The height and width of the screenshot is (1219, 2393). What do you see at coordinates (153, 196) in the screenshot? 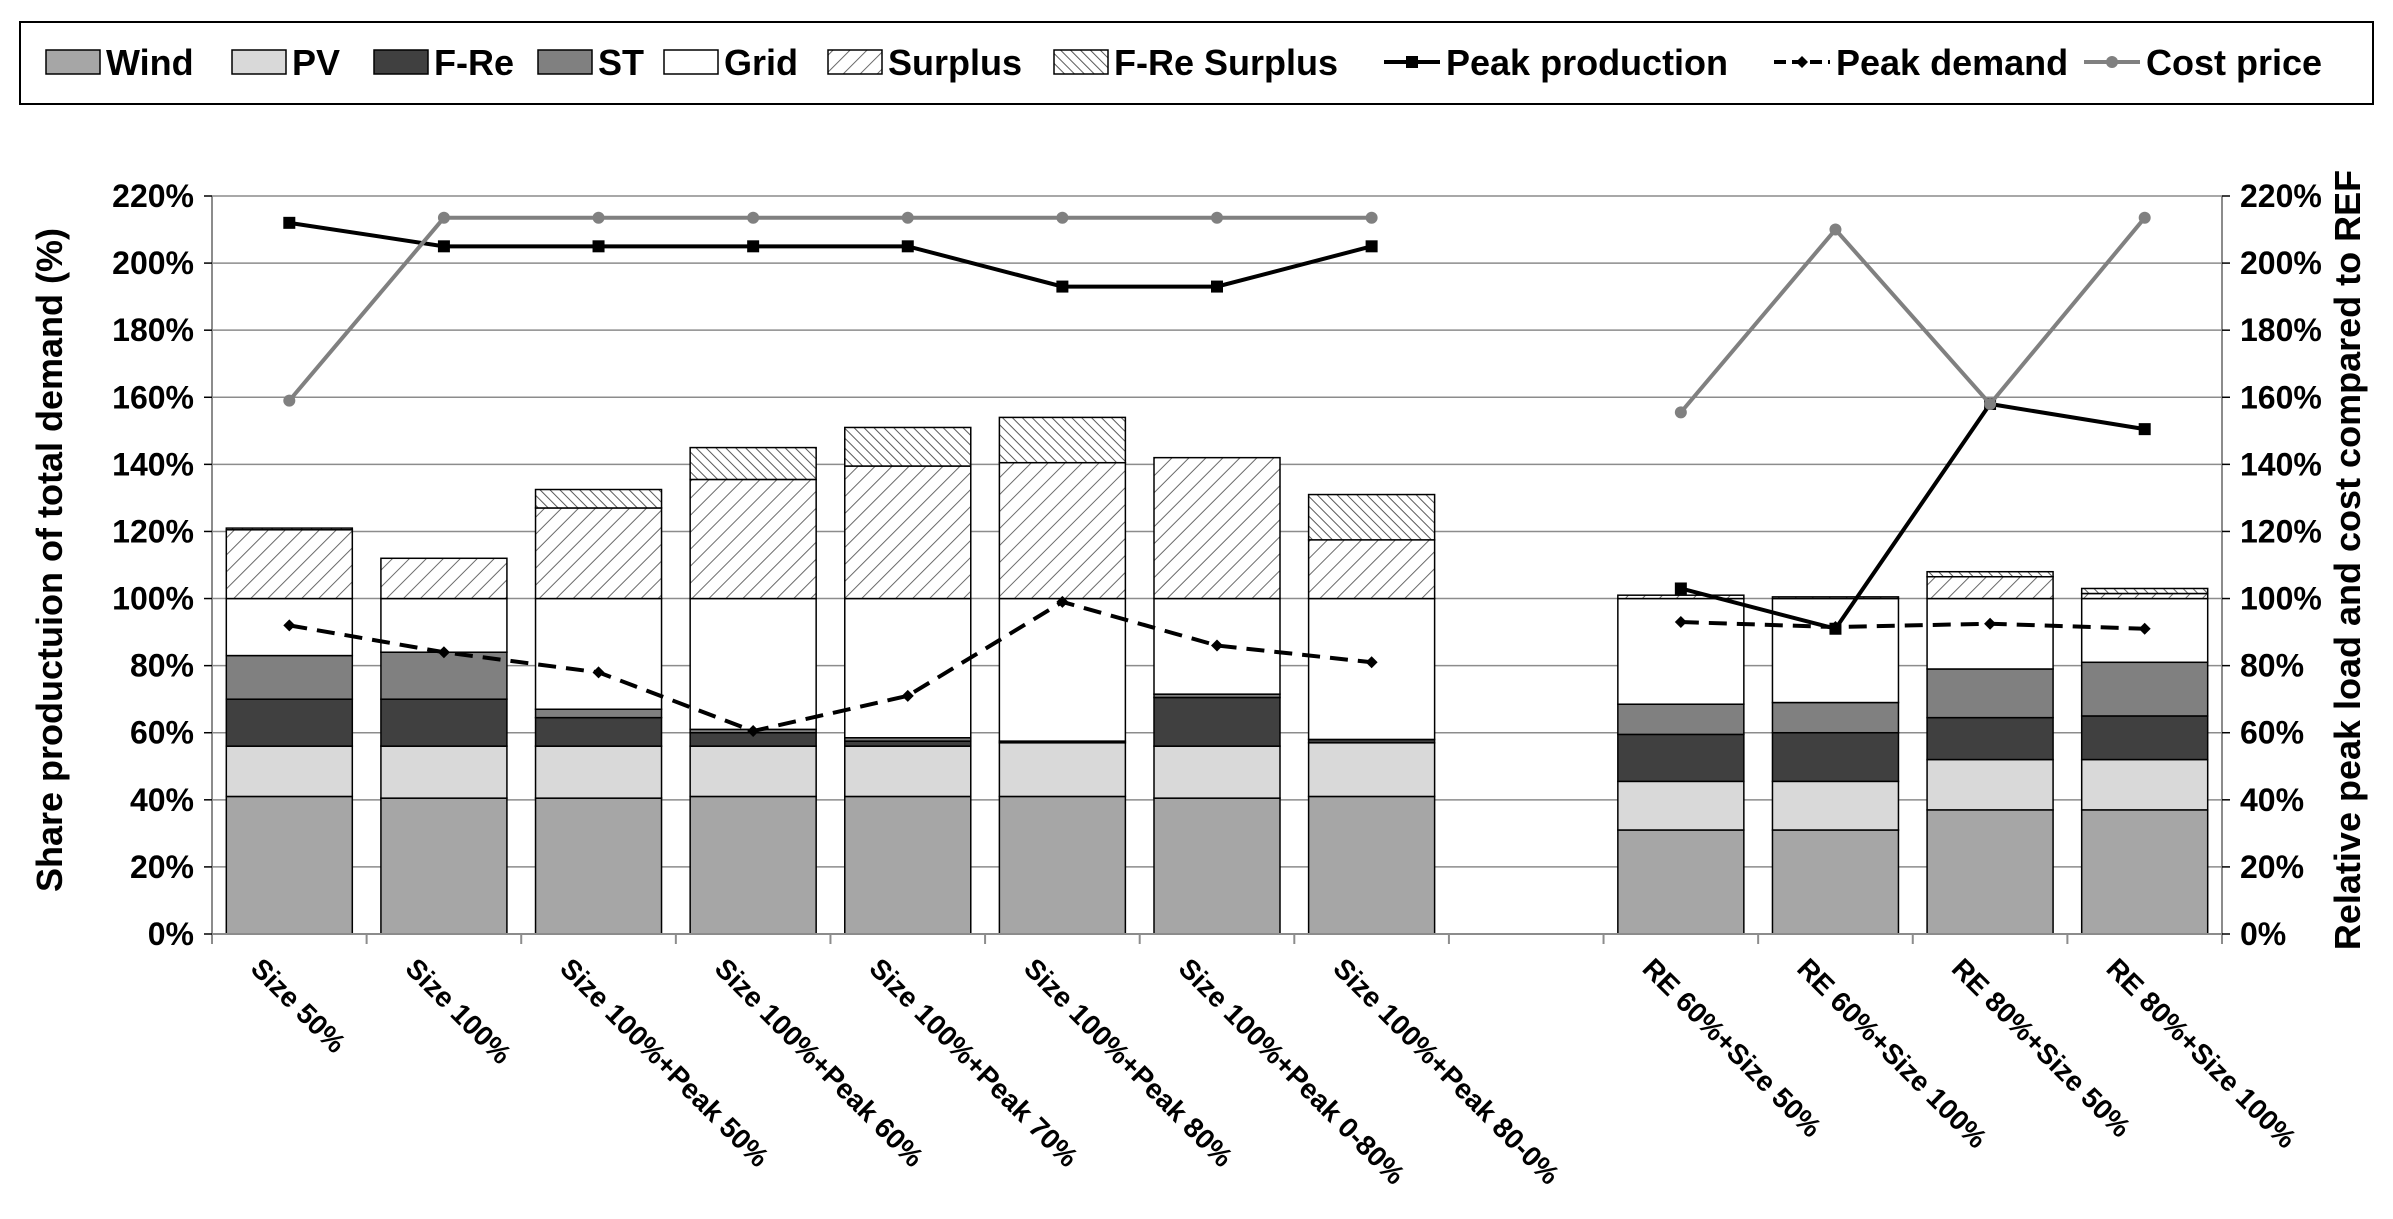
I see `y-tick-label-left: 220%` at bounding box center [153, 196].